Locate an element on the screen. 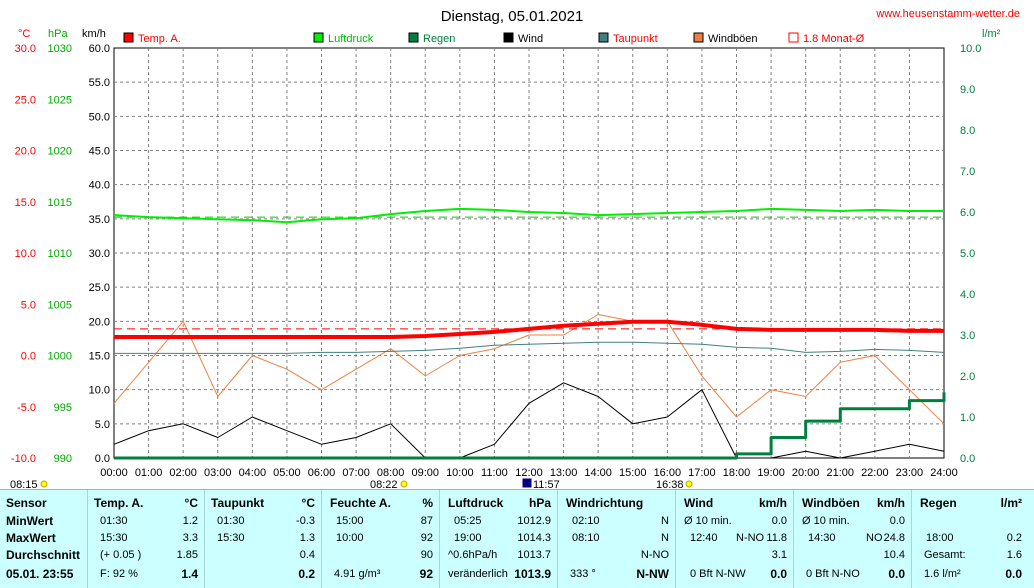 This screenshot has height=588, width=1034. time-tick-label: 02:00 is located at coordinates (183, 473).